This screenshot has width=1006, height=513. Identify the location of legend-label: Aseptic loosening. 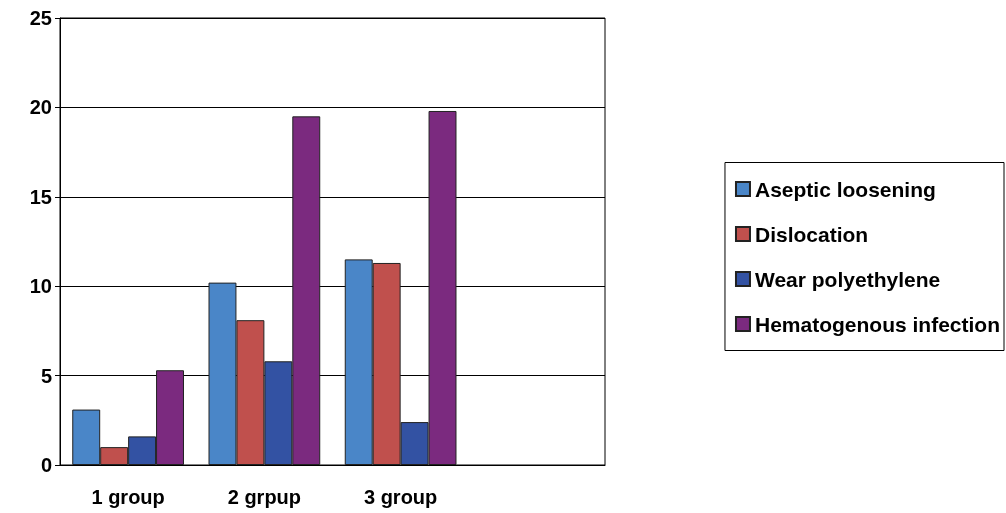
(845, 189).